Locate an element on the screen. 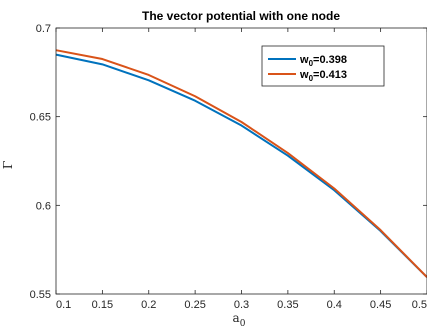 Image resolution: width=427 pixels, height=331 pixels. x-tick-label: 0.3 is located at coordinates (241, 305).